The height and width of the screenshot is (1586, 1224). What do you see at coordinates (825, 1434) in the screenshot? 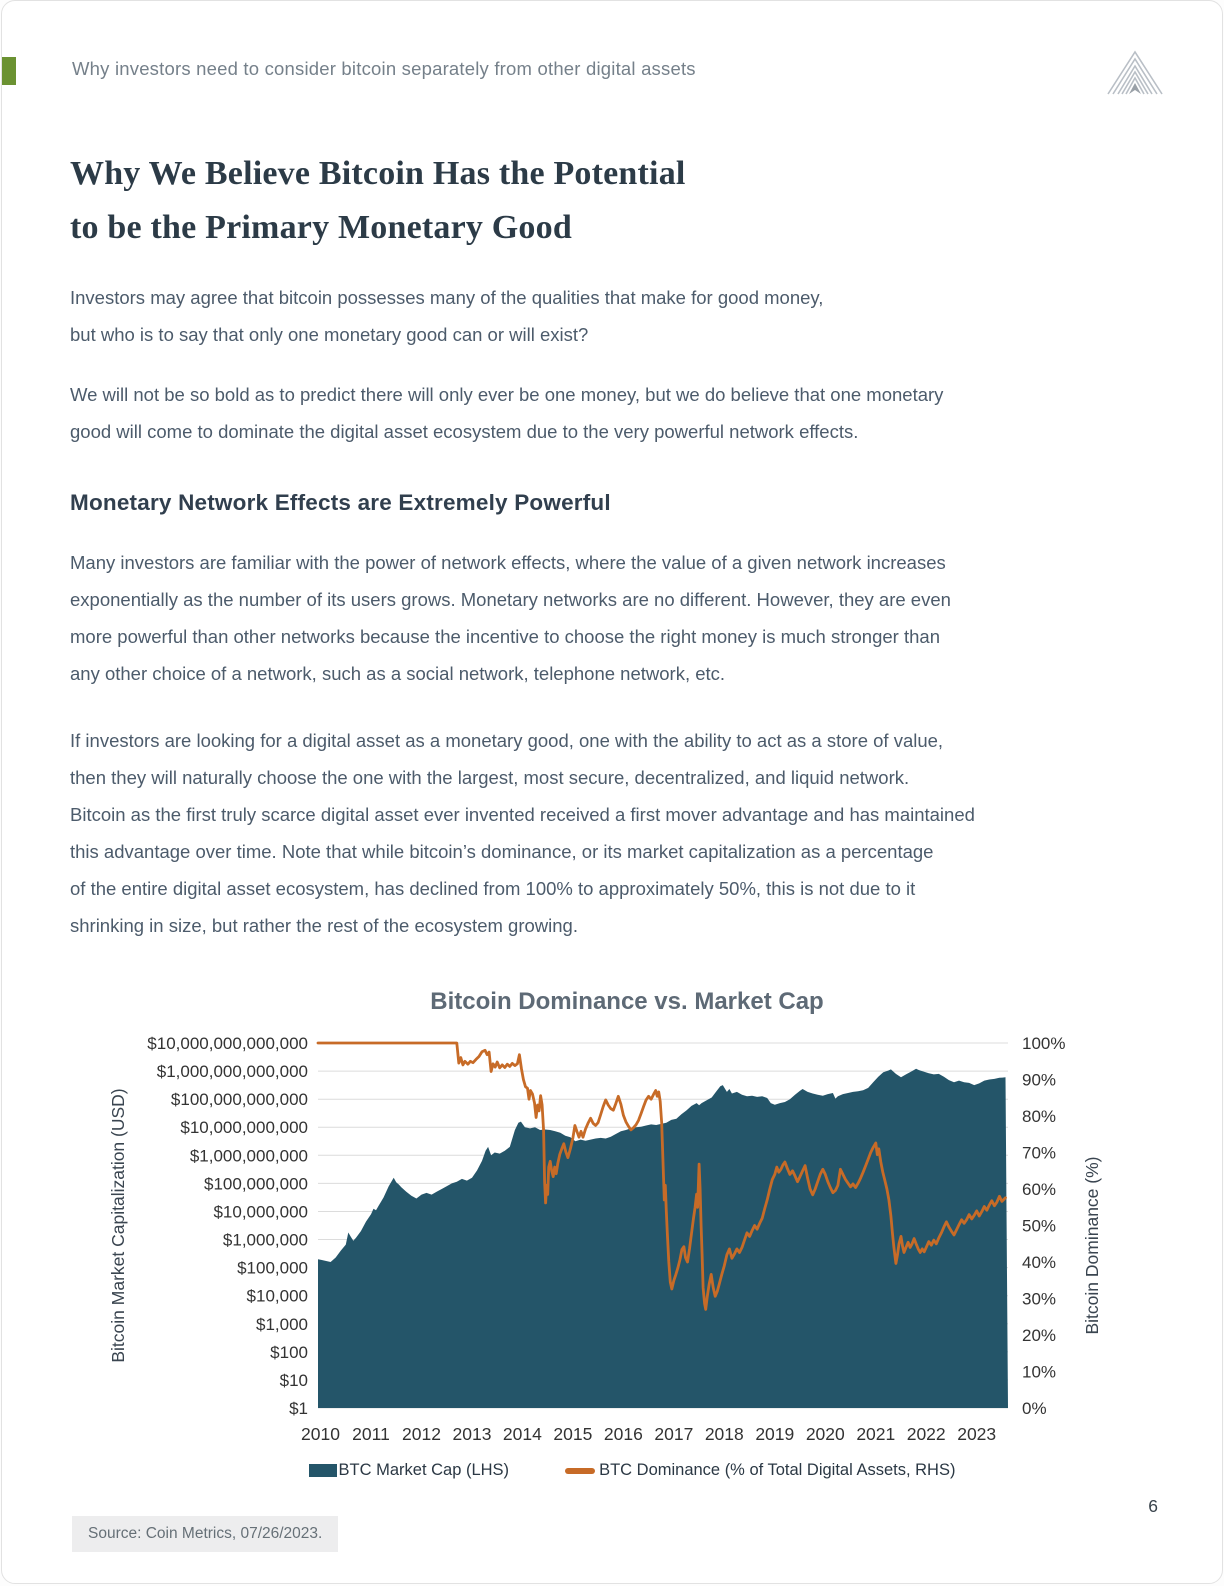
I see `svg-text: 2020` at bounding box center [825, 1434].